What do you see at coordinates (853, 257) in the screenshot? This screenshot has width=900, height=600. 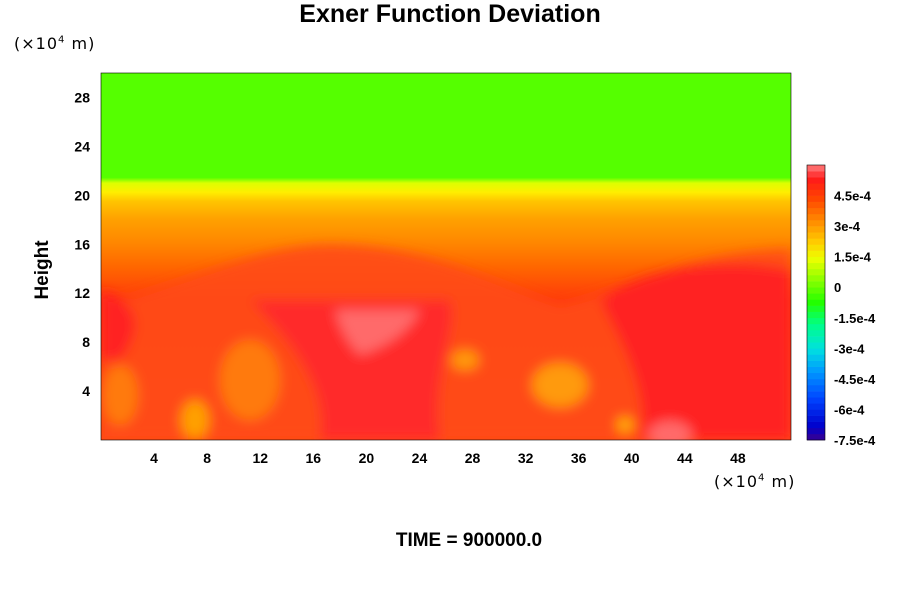 I see `colorbar-tick-label: 1.5e-4` at bounding box center [853, 257].